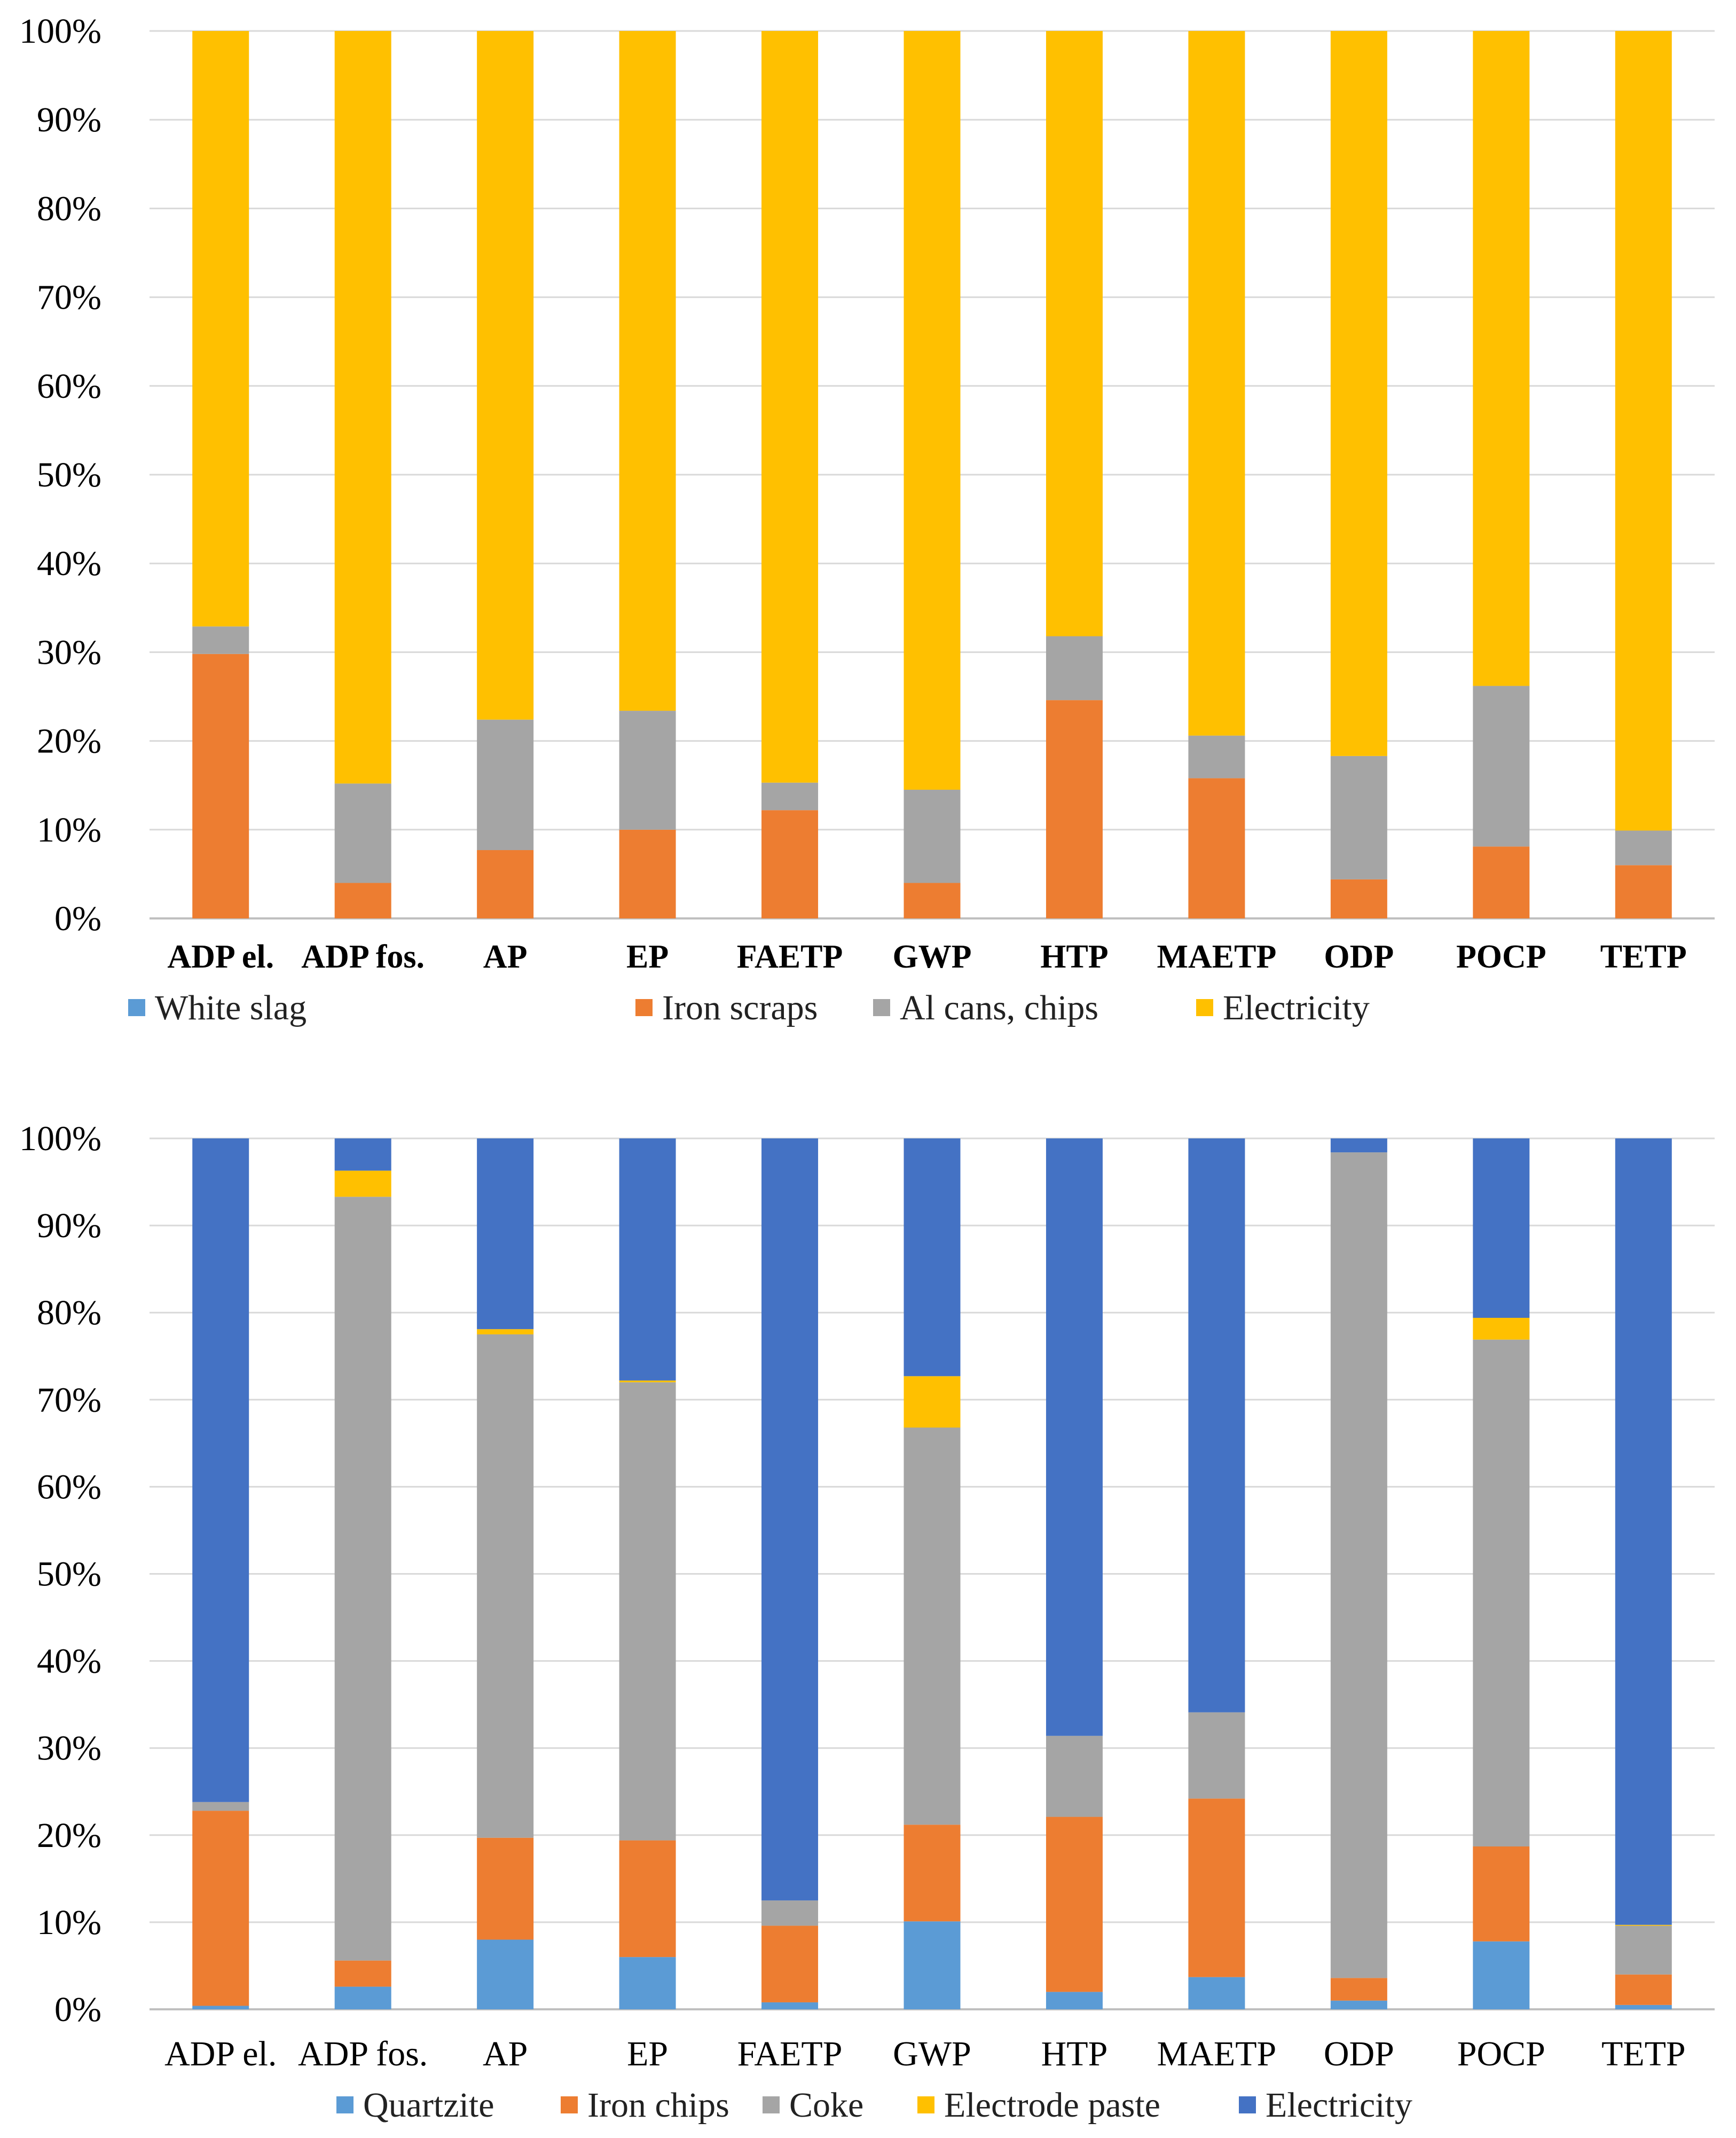  What do you see at coordinates (1501, 1894) in the screenshot?
I see `bar-segment-pocp-iron-chips` at bounding box center [1501, 1894].